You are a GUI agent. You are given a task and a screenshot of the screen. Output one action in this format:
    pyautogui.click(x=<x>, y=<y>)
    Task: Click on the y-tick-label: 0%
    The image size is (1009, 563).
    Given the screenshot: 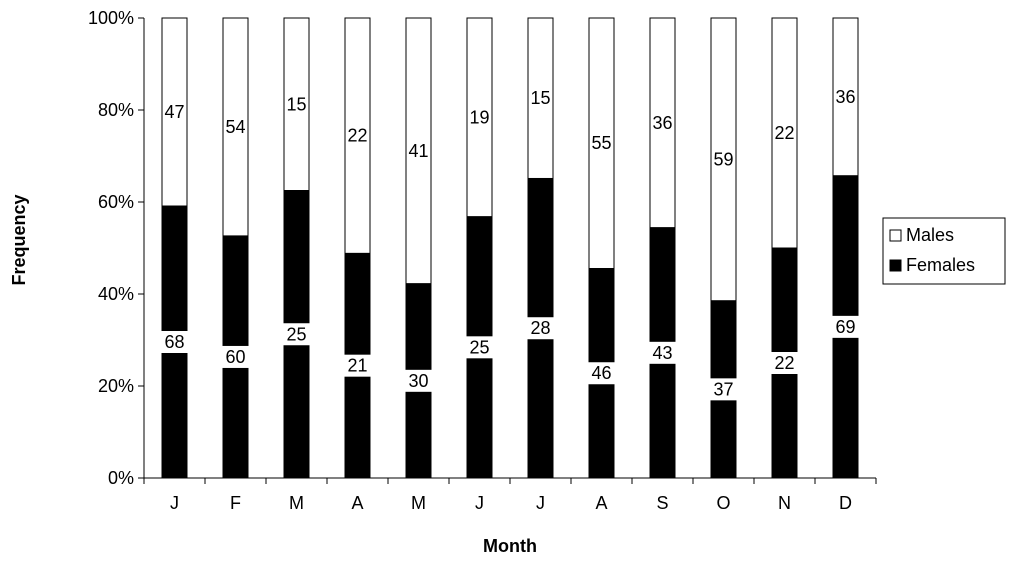 What is the action you would take?
    pyautogui.click(x=121, y=478)
    